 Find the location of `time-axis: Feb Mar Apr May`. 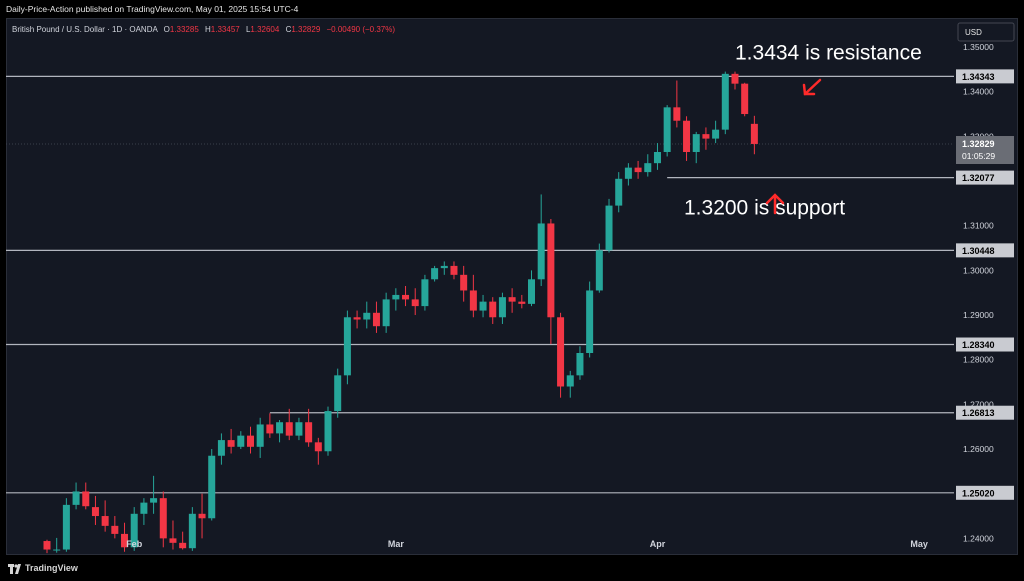

time-axis: Feb Mar Apr May is located at coordinates (527, 544).